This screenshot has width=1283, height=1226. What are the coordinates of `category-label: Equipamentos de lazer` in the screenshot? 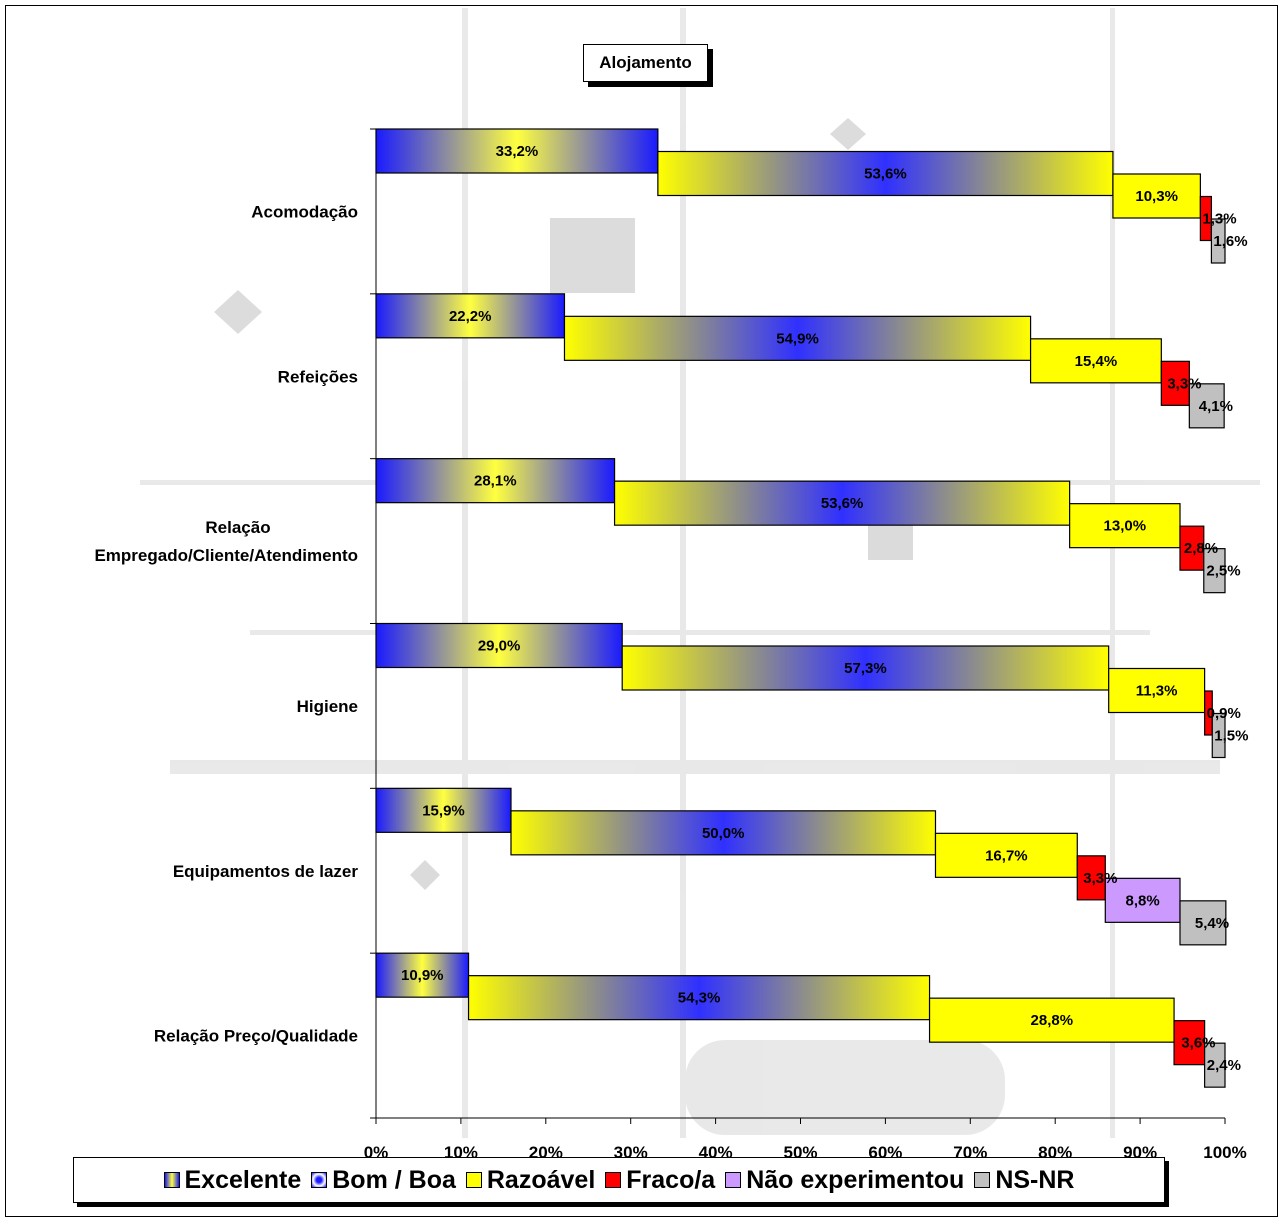 It's located at (266, 871).